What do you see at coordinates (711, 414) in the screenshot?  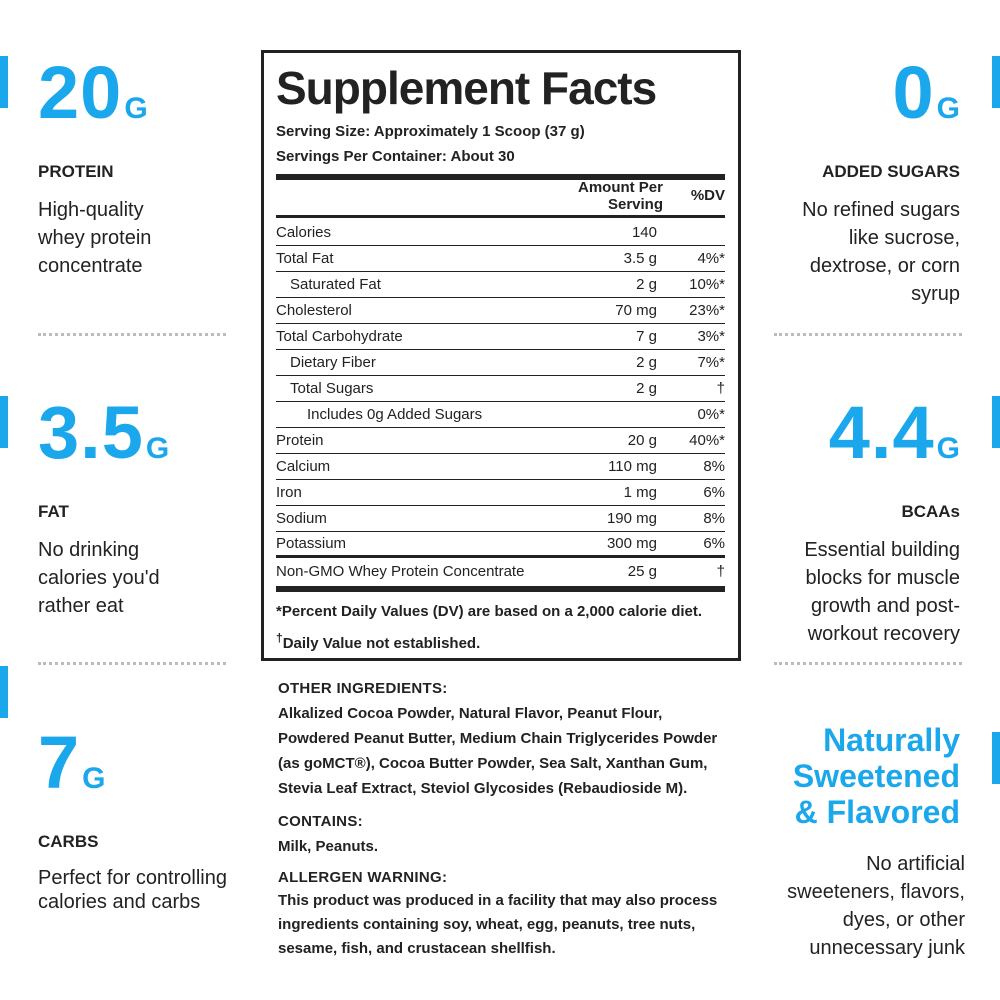 I see `nutrient-dv: 0%*` at bounding box center [711, 414].